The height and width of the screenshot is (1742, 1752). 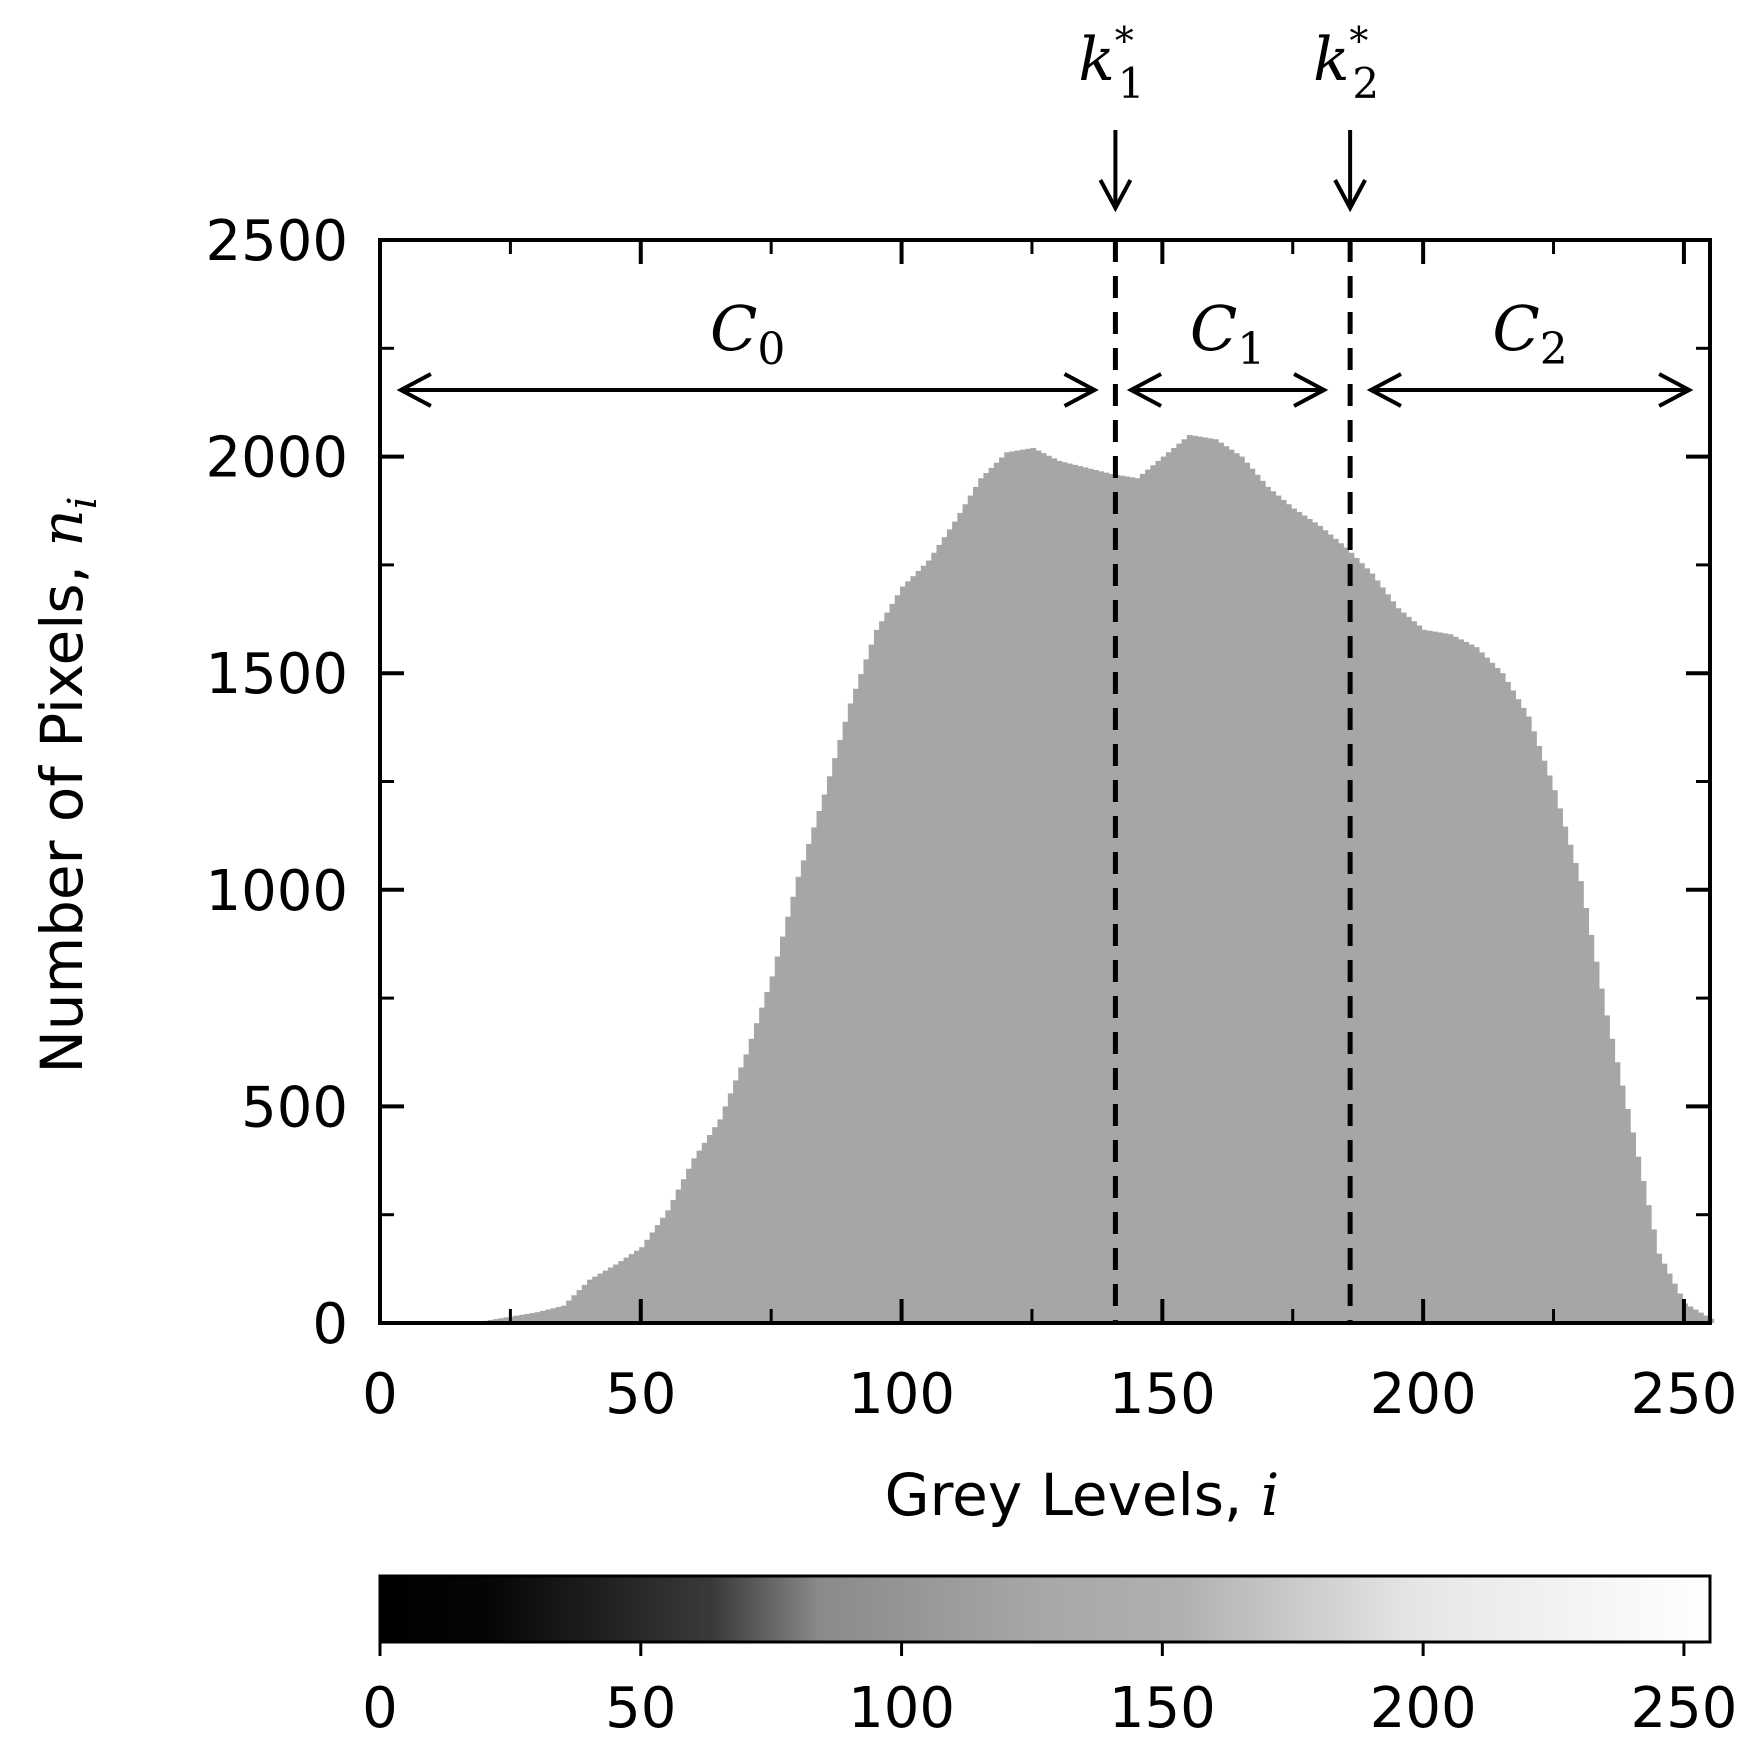 What do you see at coordinates (1045, 1609) in the screenshot?
I see `greyscale-colorbar` at bounding box center [1045, 1609].